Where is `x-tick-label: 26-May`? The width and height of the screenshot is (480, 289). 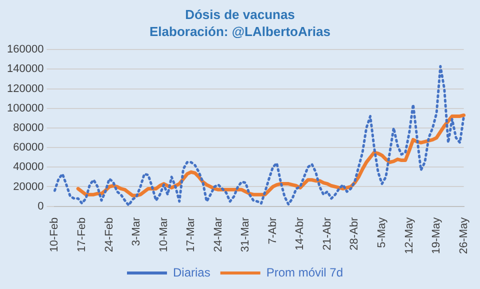 x-tick-label: 26-May is located at coordinates (464, 235).